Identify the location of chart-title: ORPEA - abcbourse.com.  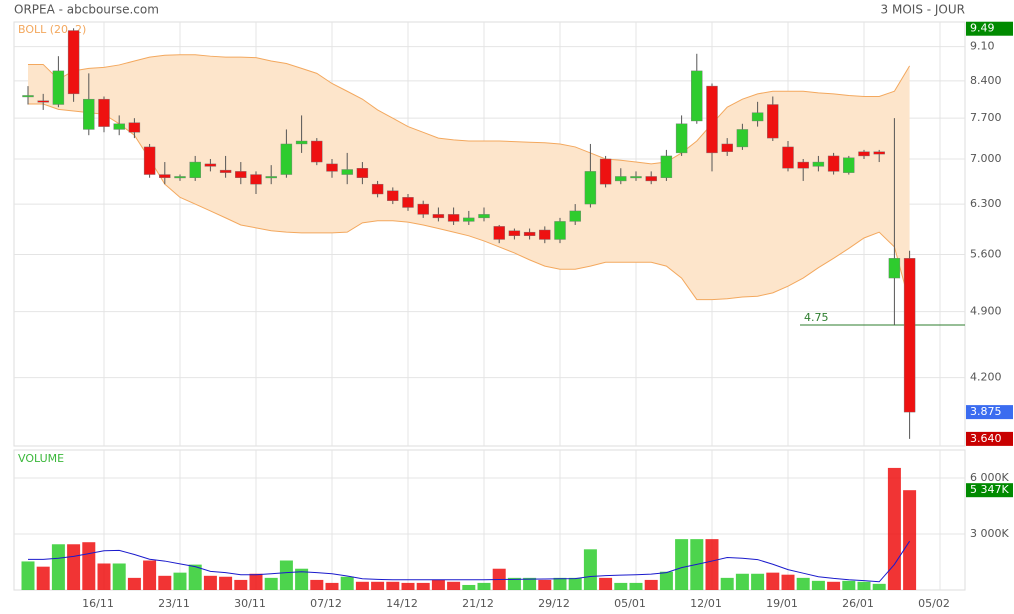
(86, 10).